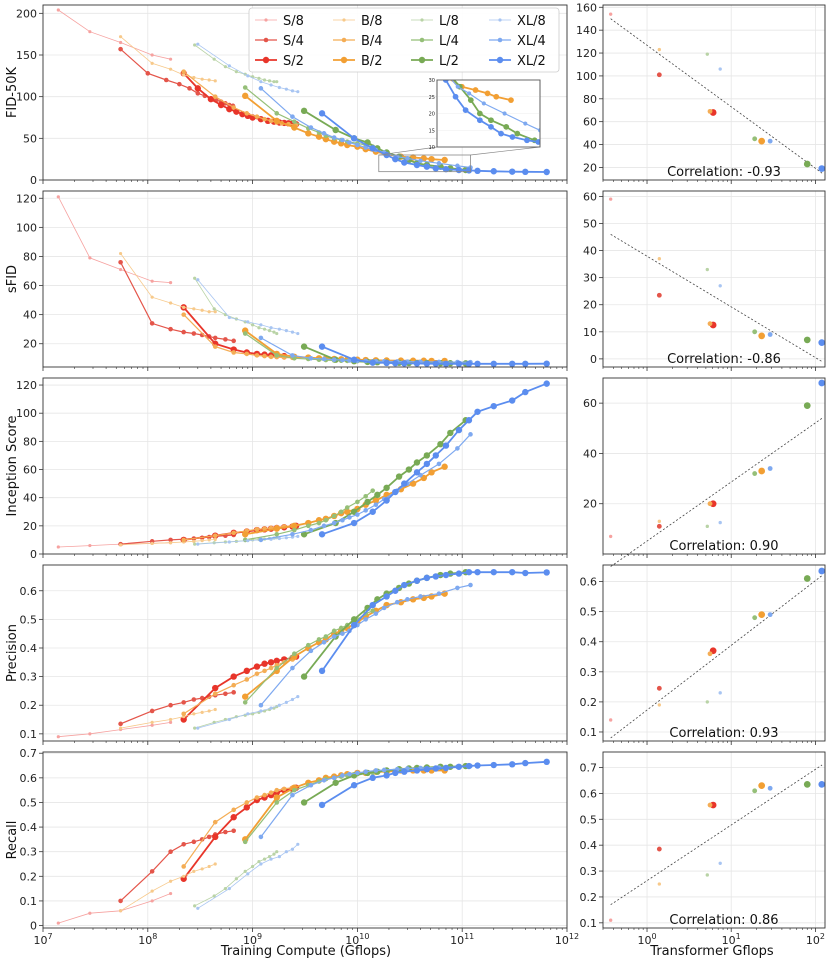  Describe the element at coordinates (147, 939) in the screenshot. I see `recall-xtick-label: 108` at that location.